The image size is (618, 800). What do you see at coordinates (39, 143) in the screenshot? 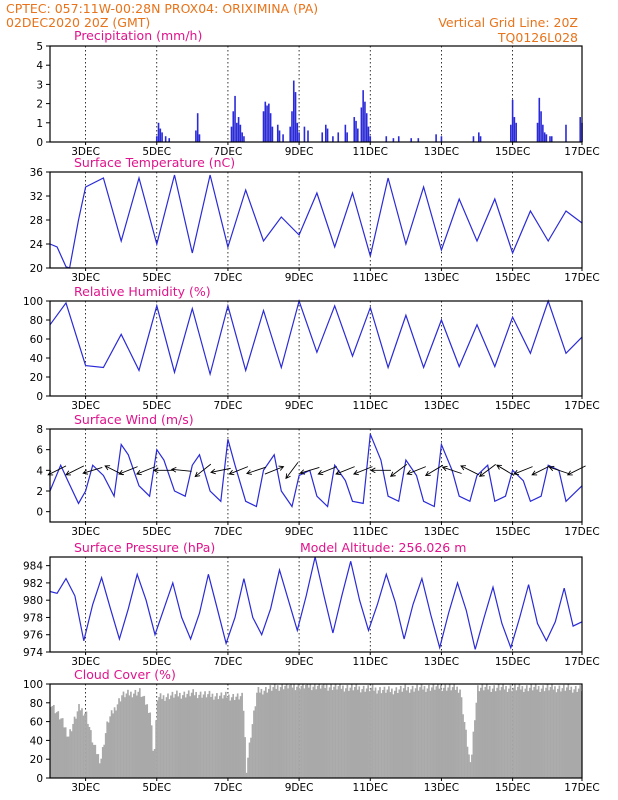
I see `y-tick-label: 0` at bounding box center [39, 143].